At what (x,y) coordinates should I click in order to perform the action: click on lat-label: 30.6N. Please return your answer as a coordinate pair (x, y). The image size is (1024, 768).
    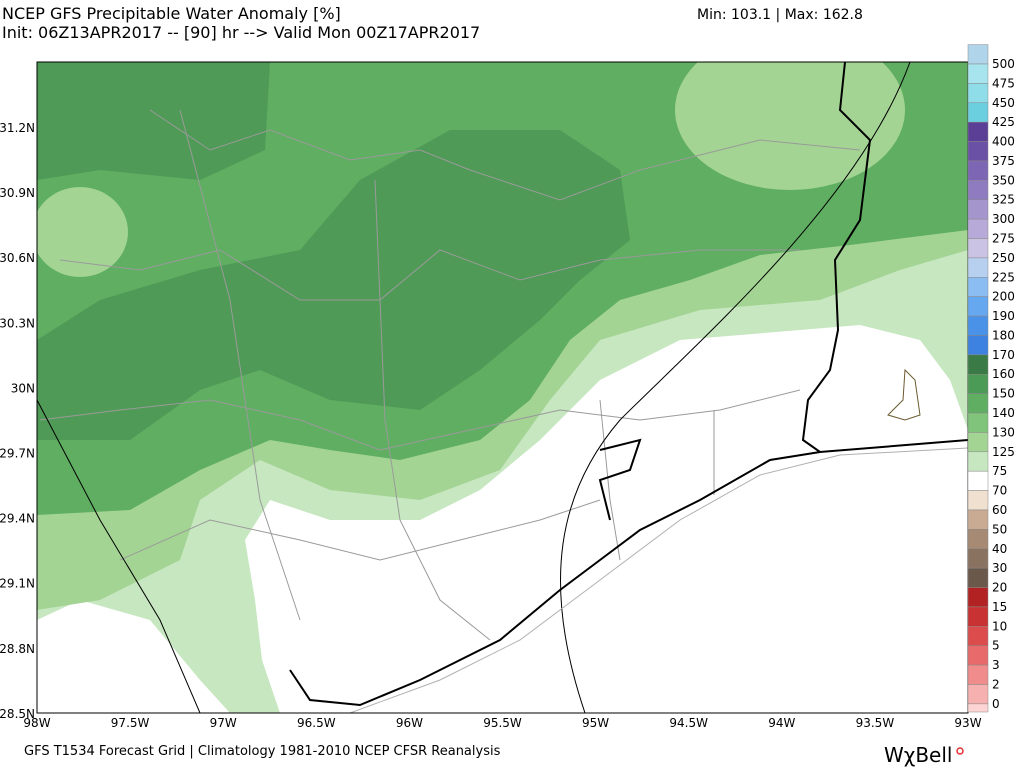
    Looking at the image, I should click on (17, 258).